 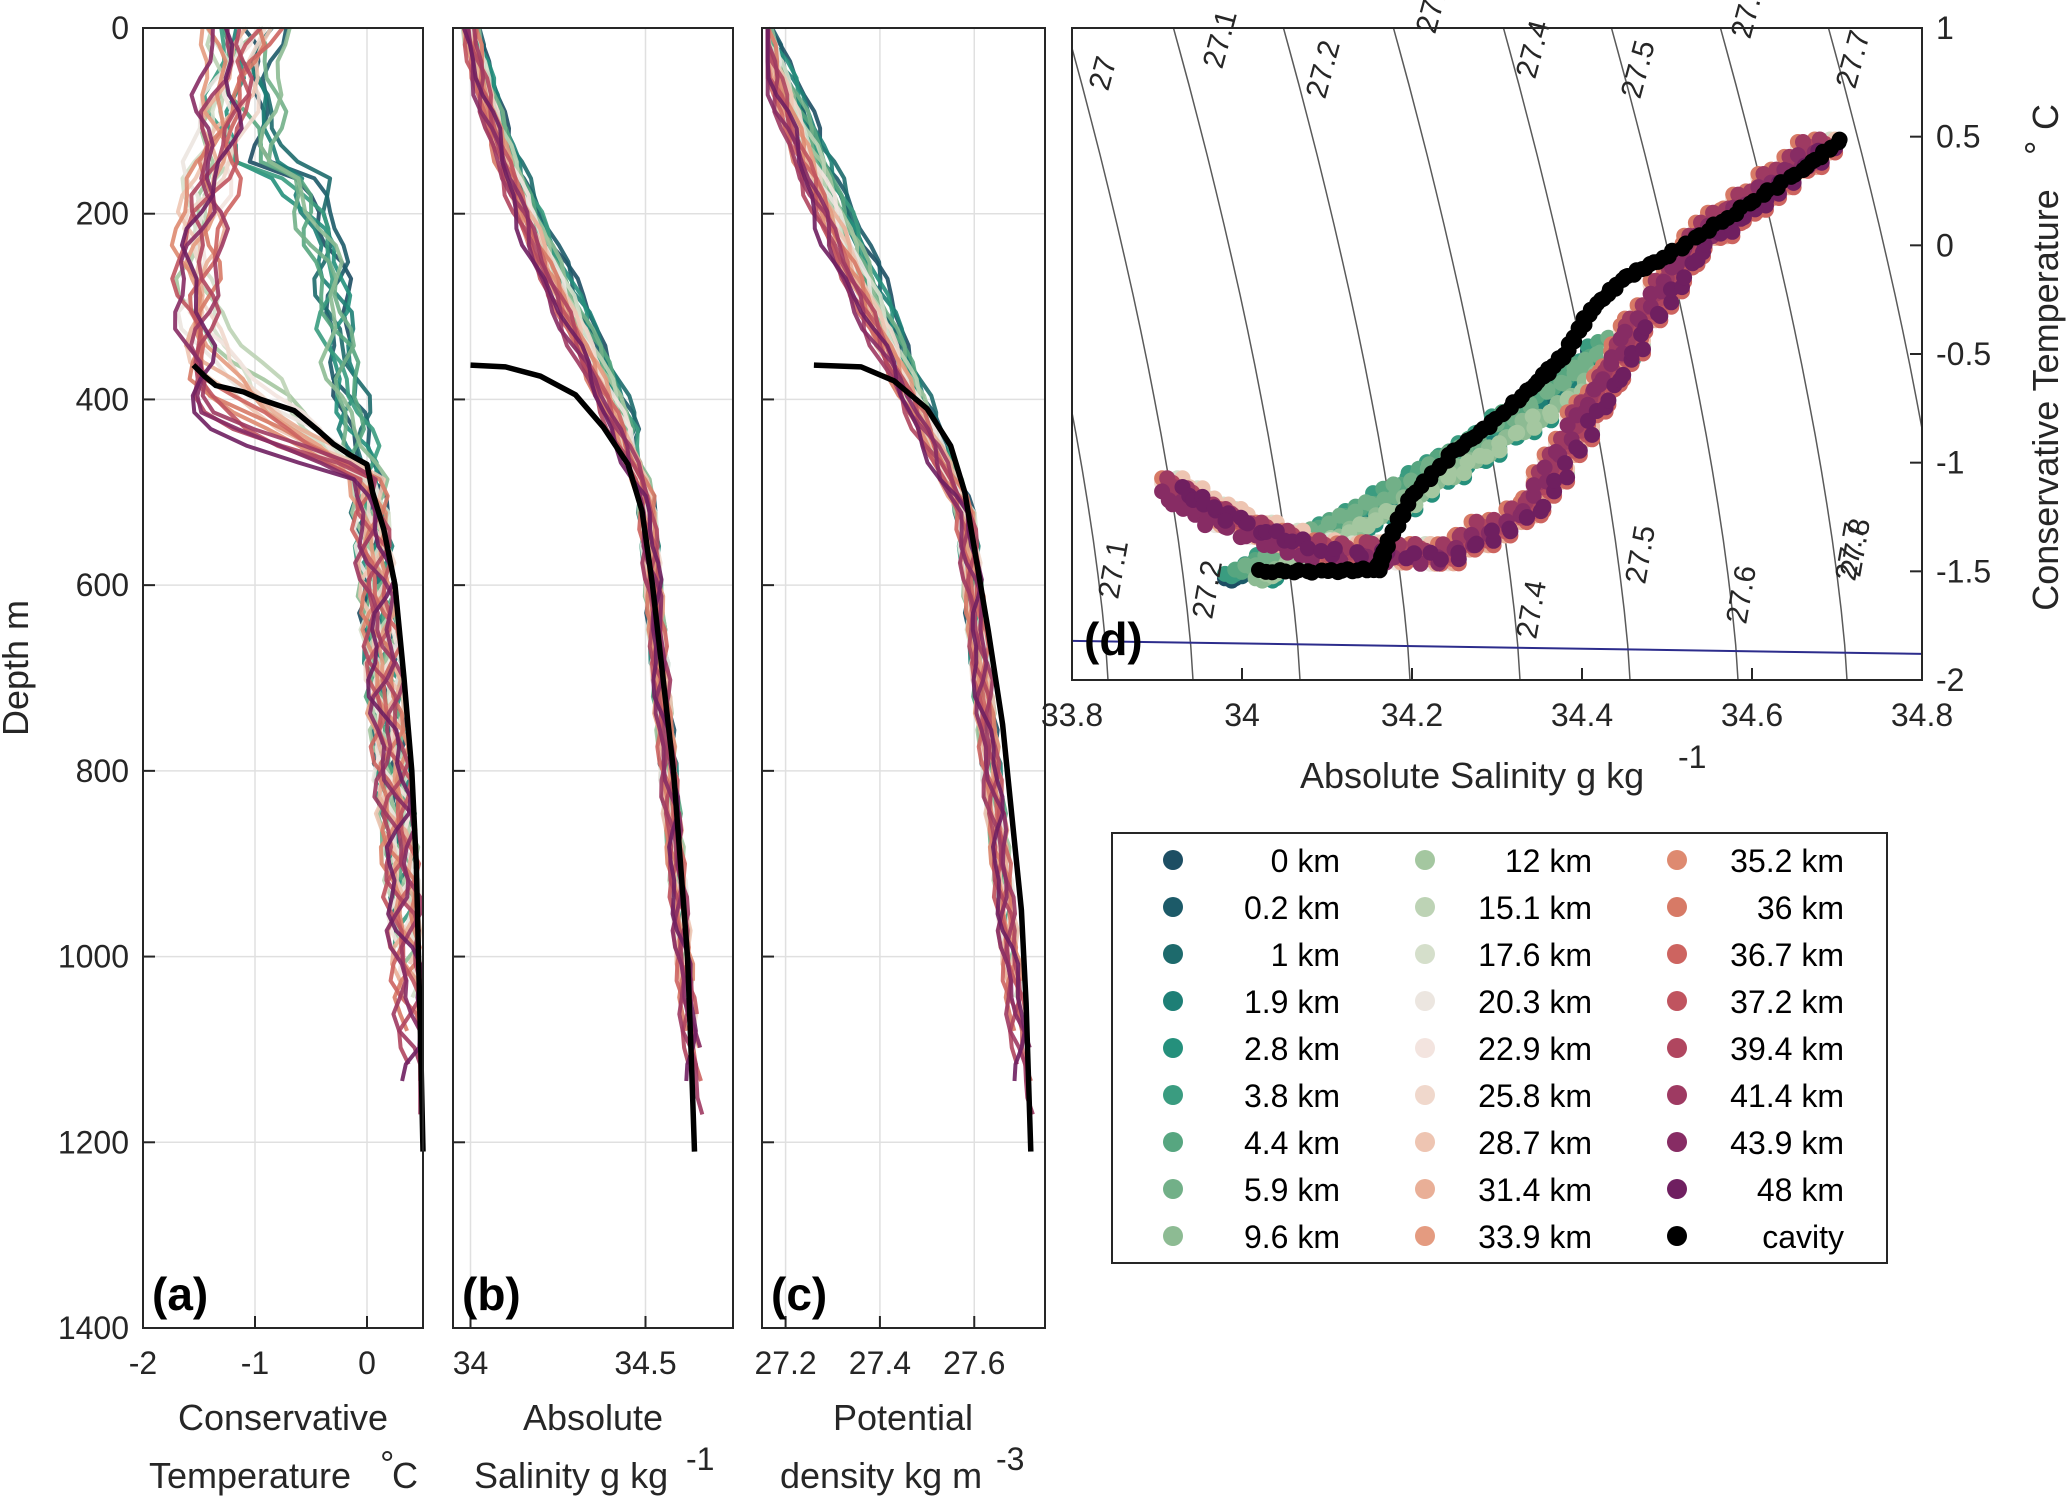 I want to click on legend-label: 5.9 km, so click(x=1292, y=1190).